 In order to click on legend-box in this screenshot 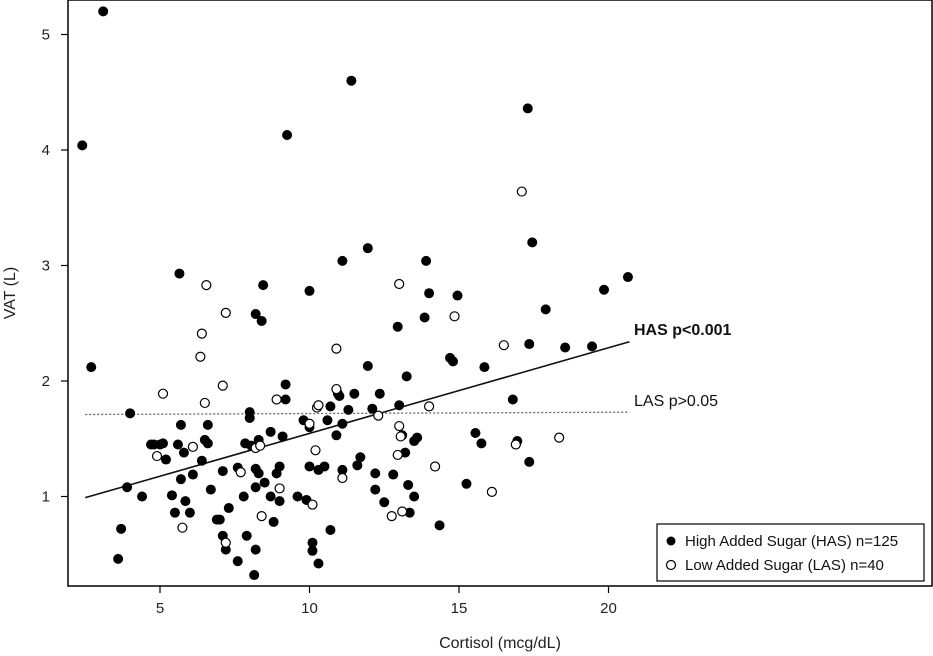, I will do `click(790, 552)`.